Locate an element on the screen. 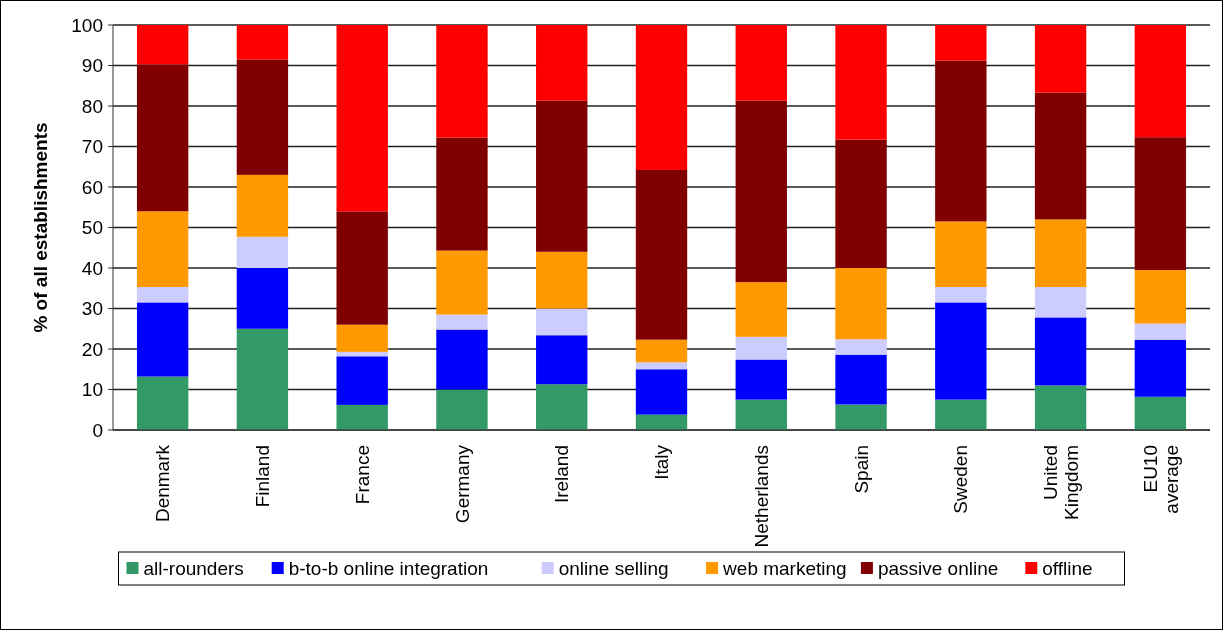 The width and height of the screenshot is (1223, 630). y-tick-label: 40 is located at coordinates (92, 268).